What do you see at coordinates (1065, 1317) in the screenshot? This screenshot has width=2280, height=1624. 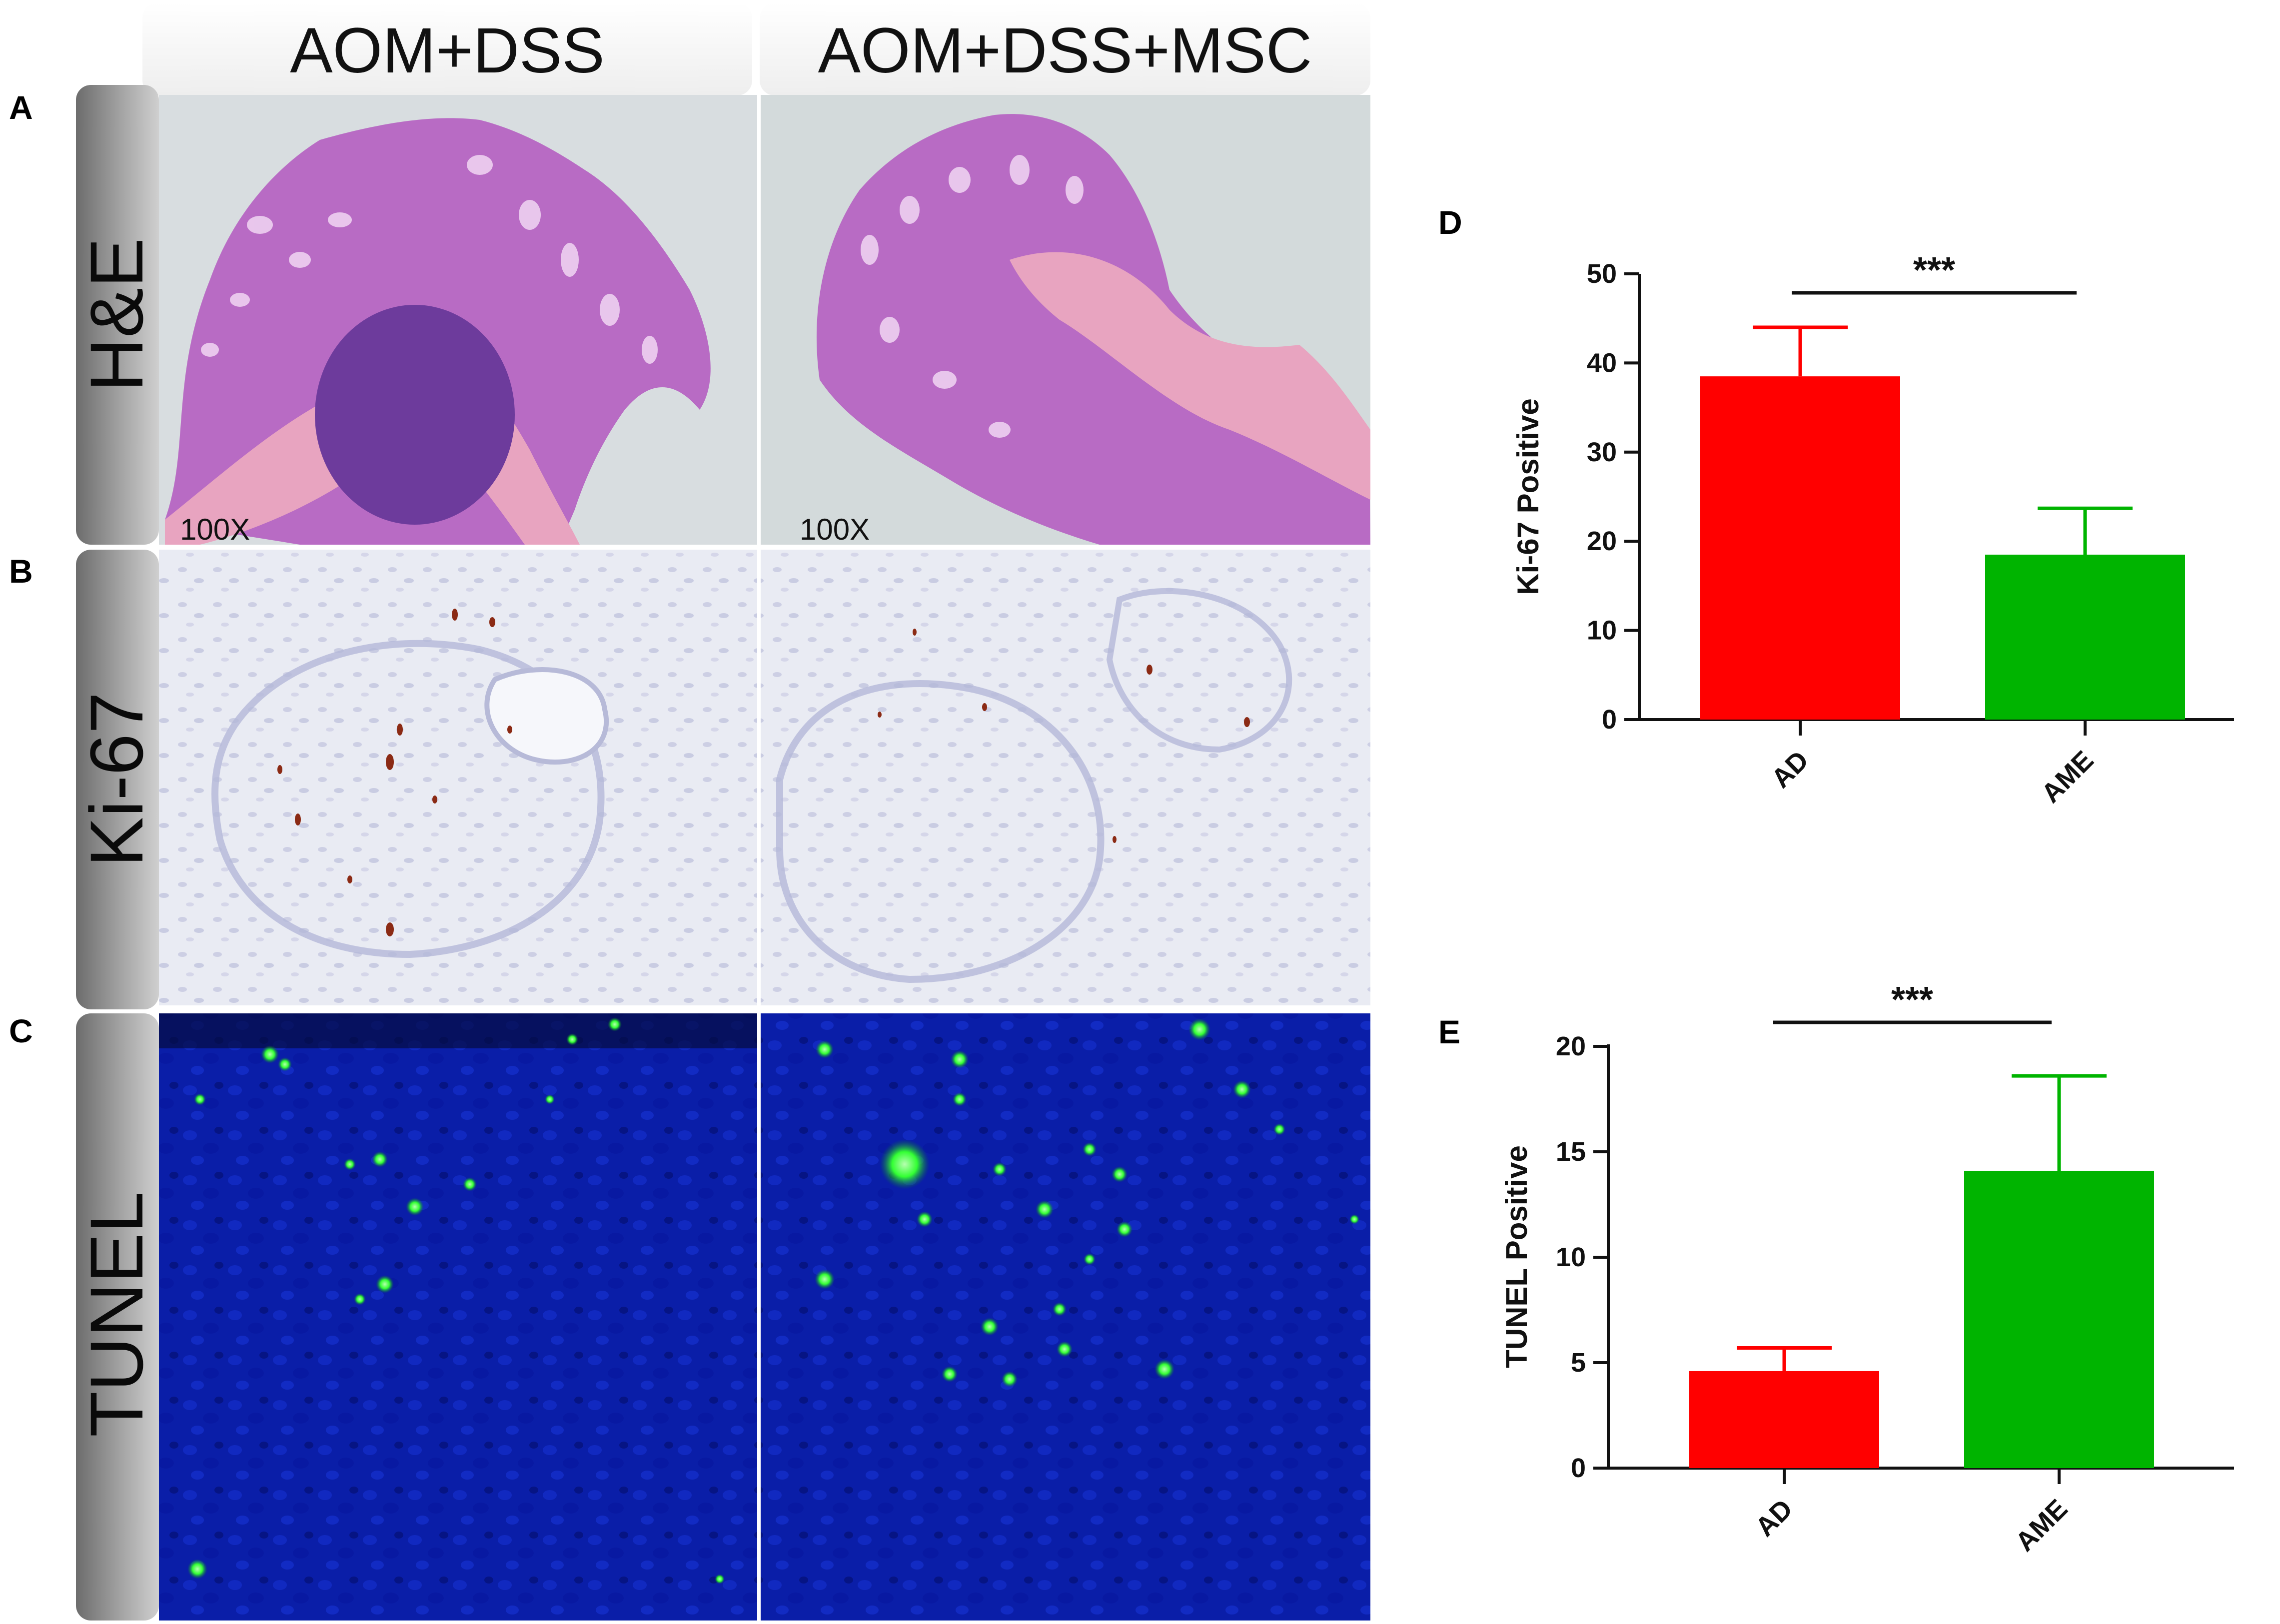 I see `tunel-image-aom-dss-msc` at bounding box center [1065, 1317].